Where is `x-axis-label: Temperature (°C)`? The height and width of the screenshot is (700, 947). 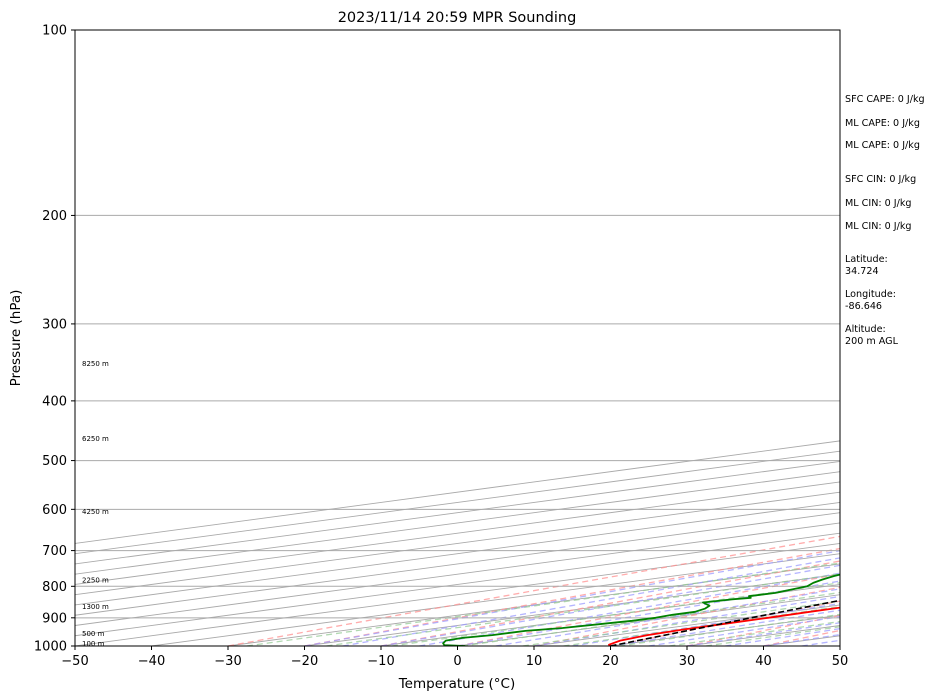 x-axis-label: Temperature (°C) is located at coordinates (457, 684).